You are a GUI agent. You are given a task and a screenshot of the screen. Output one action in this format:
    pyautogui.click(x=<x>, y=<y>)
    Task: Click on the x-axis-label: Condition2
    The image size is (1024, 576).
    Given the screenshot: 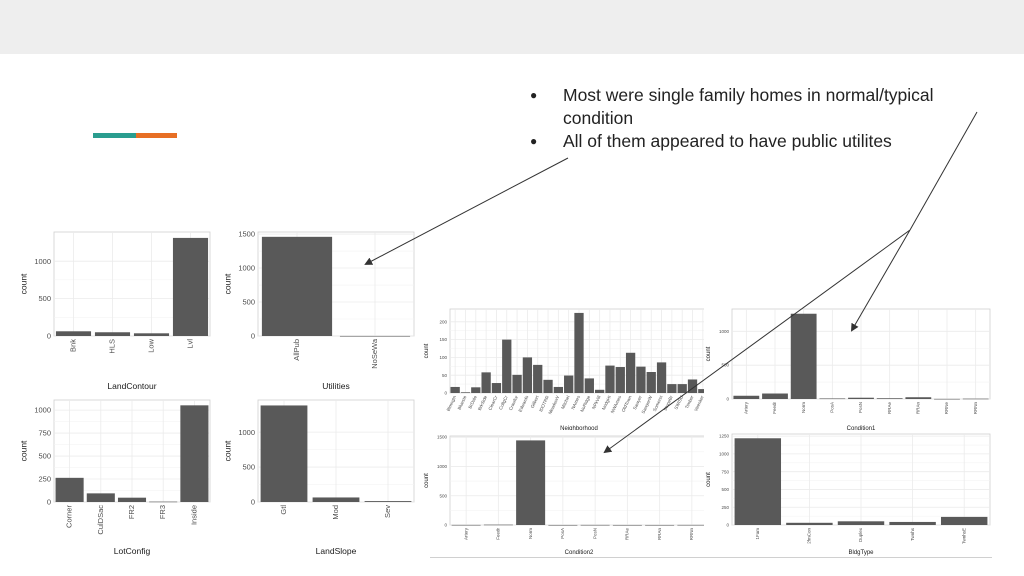 What is the action you would take?
    pyautogui.click(x=579, y=553)
    